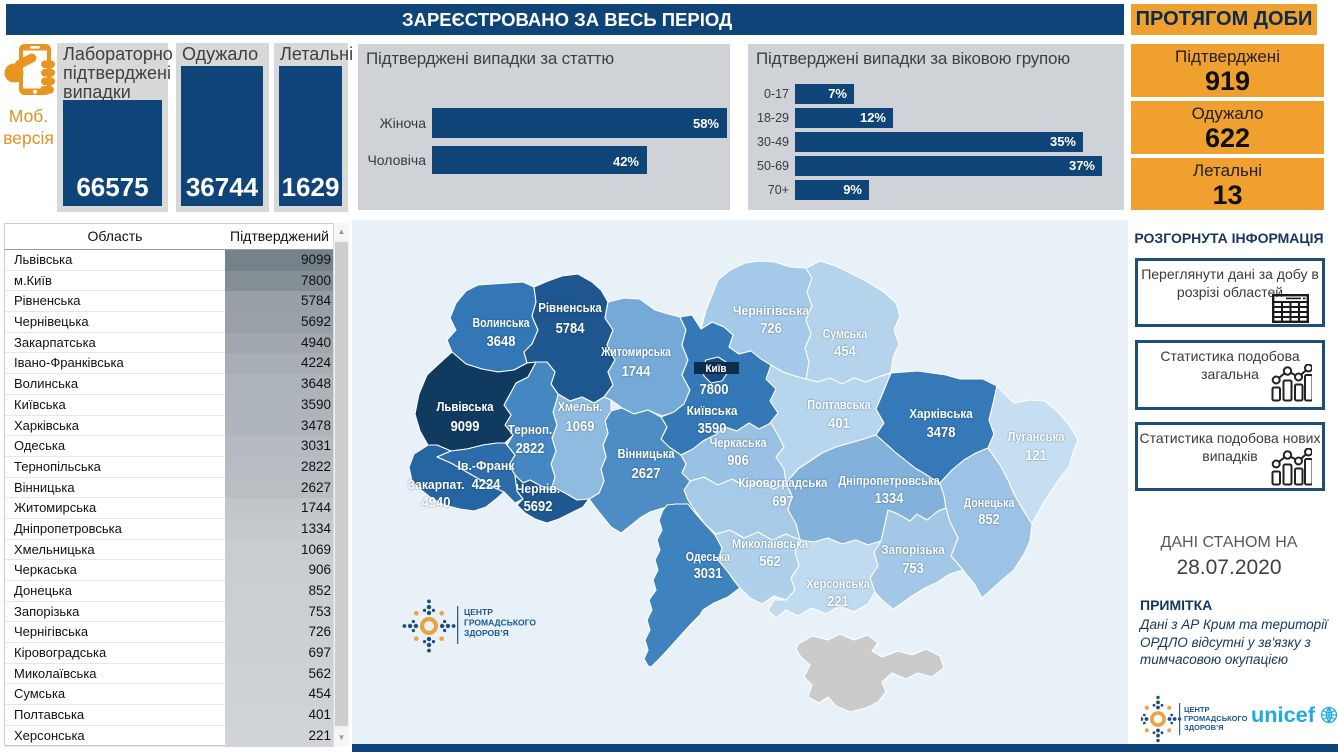  I want to click on svg-text: 221, so click(838, 601).